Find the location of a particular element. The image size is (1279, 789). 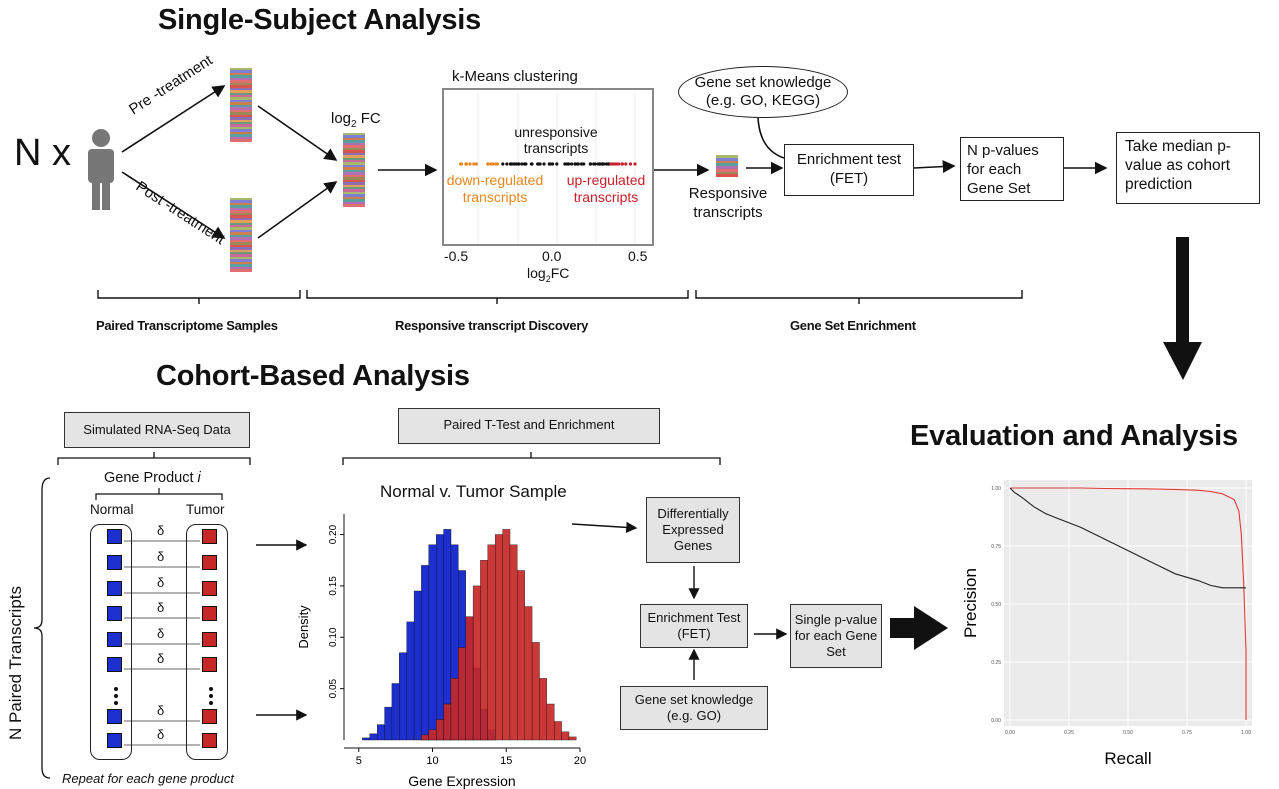

kmeans-plot is located at coordinates (548, 167).